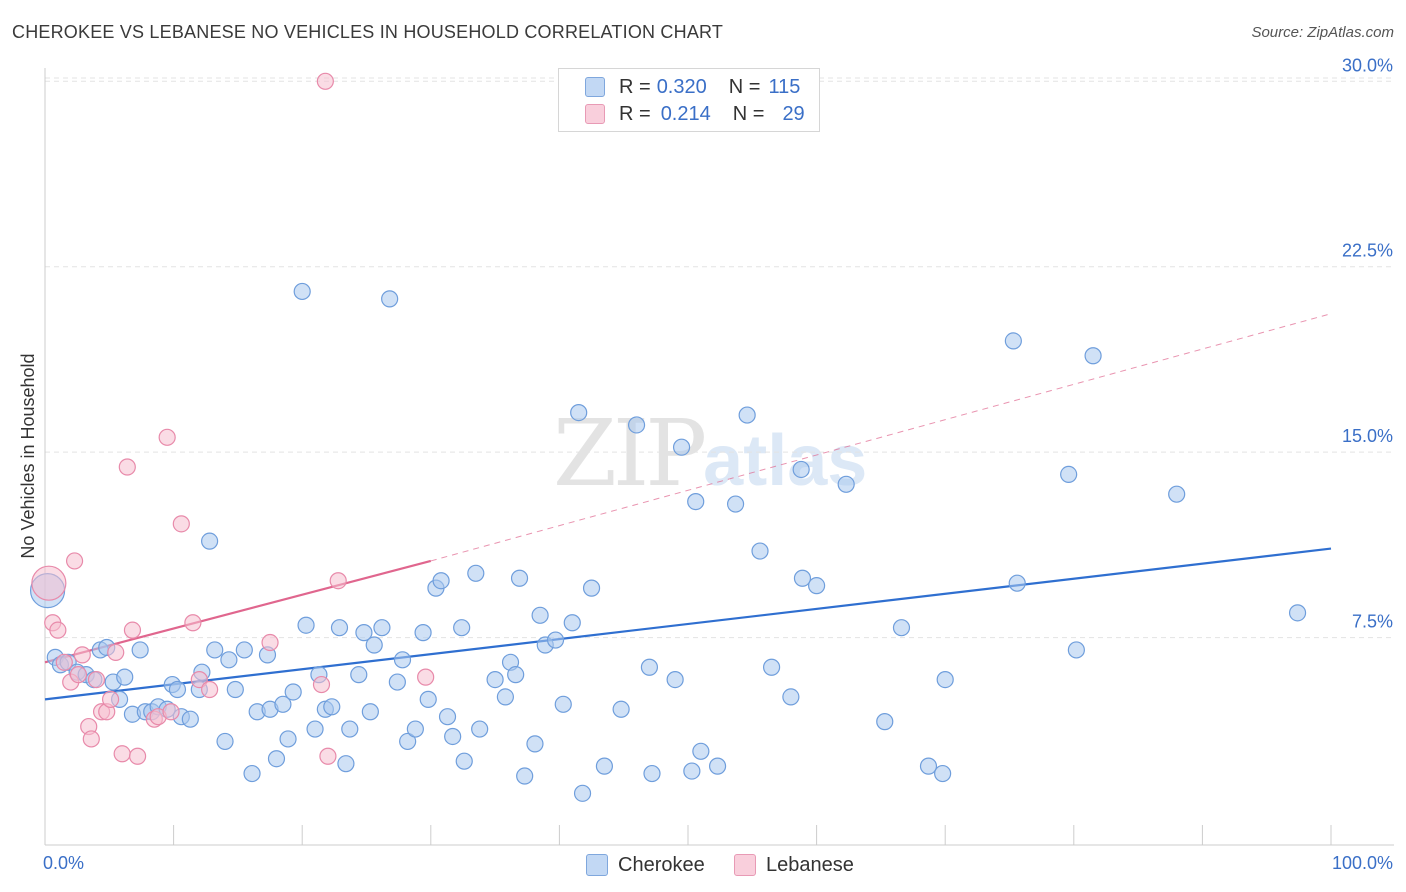 This screenshot has height=892, width=1406. Describe the element at coordinates (635, 113) in the screenshot. I see `legend-r-label: R =` at that location.